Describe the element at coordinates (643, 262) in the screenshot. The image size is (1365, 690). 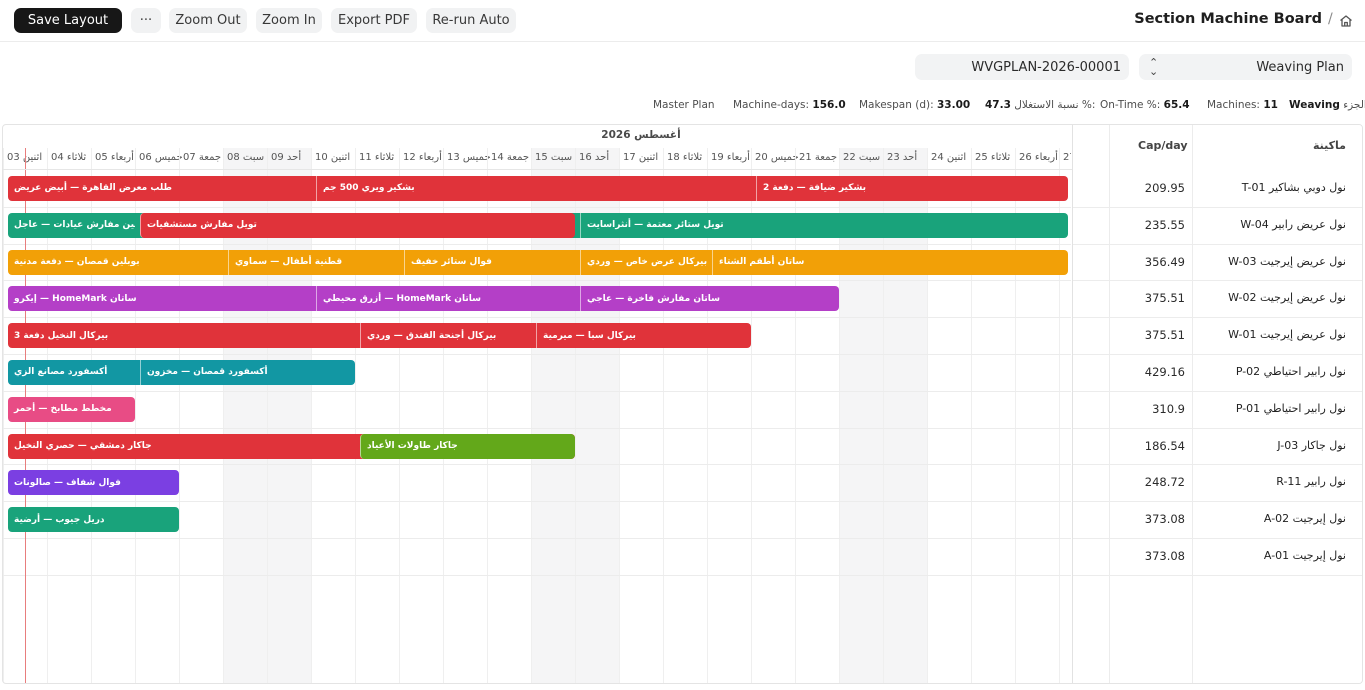
I see `job-segment: بيركال عرض خاص — وردي` at that location.